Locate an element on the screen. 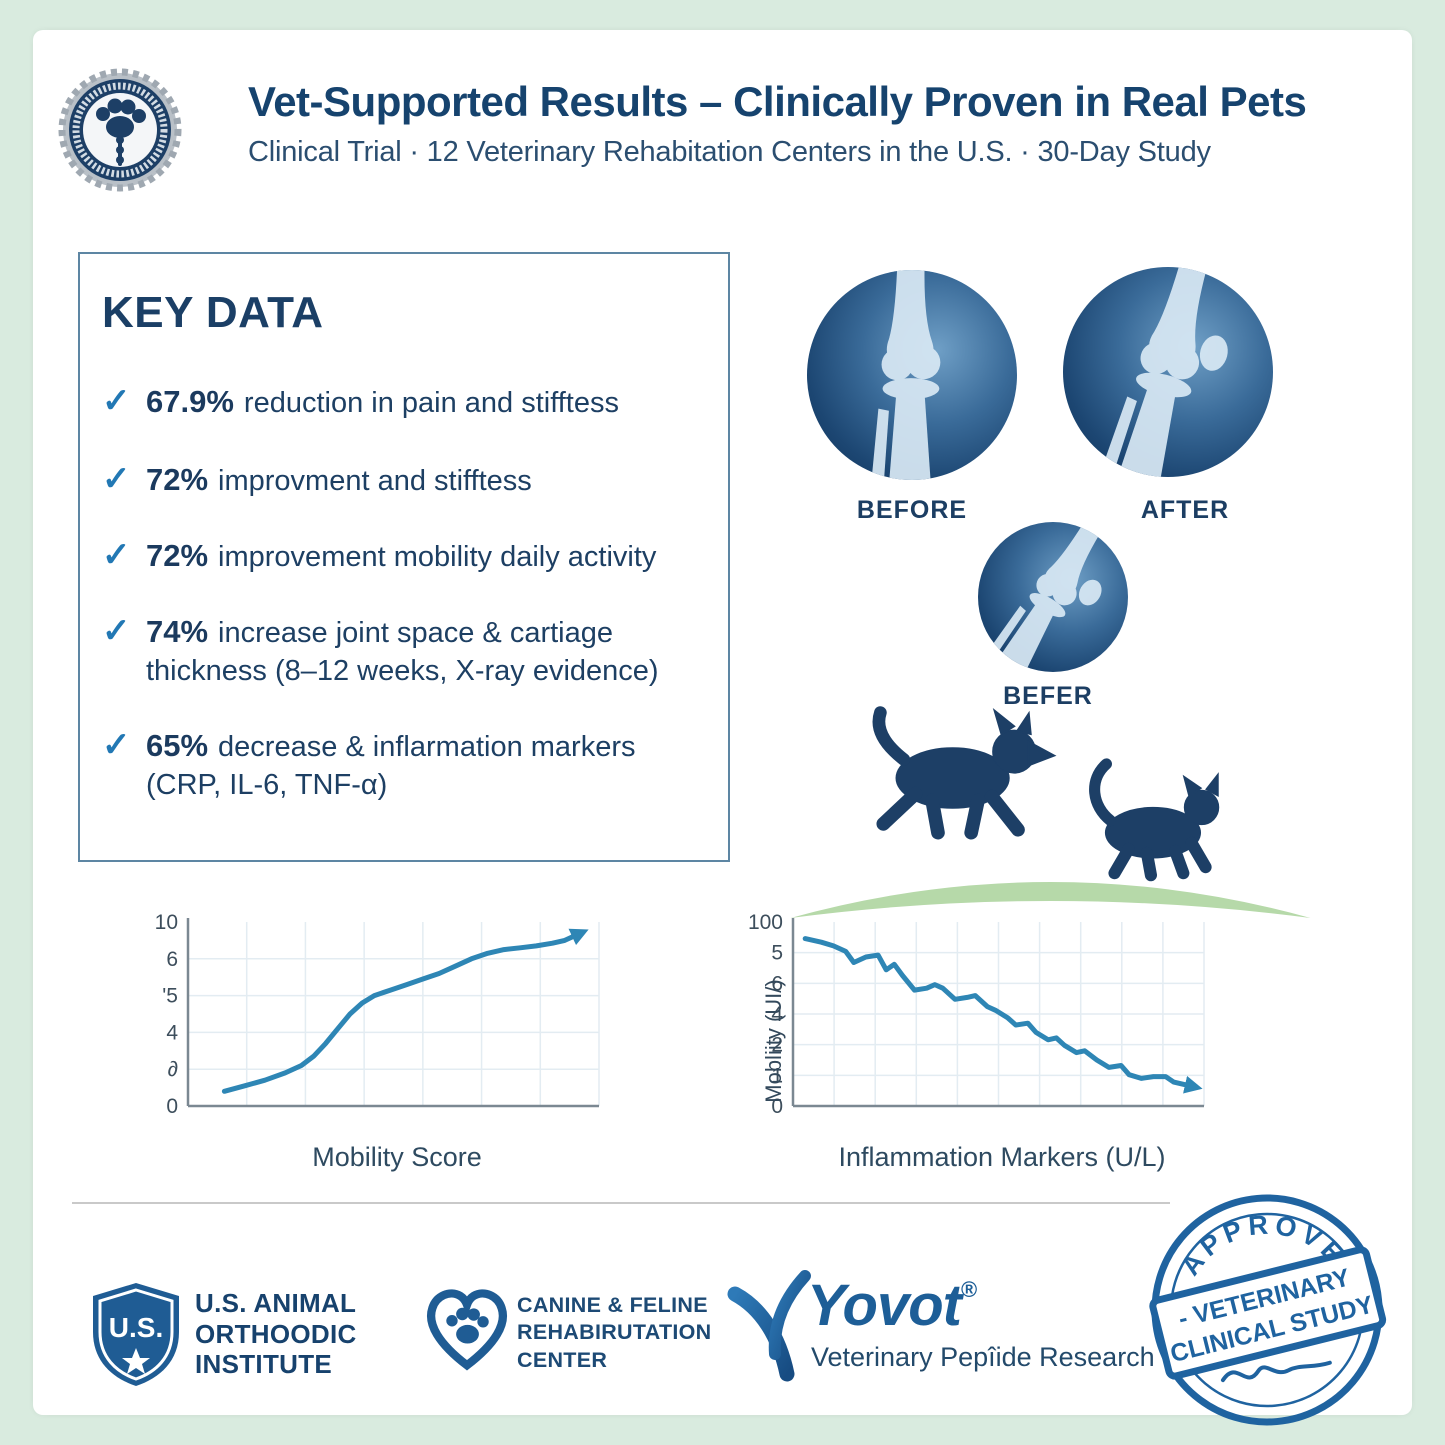 Image resolution: width=1445 pixels, height=1445 pixels. heart-paw-logo is located at coordinates (467, 1330).